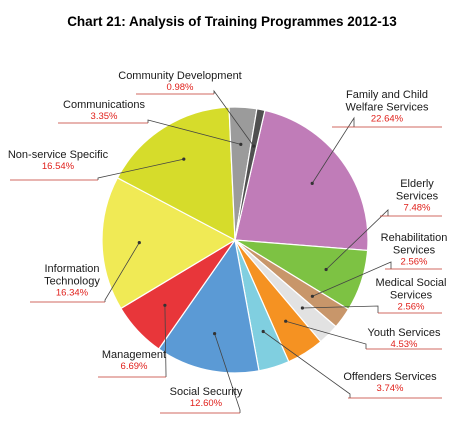  I want to click on leader-dot-rehabilitation-services, so click(312, 296).